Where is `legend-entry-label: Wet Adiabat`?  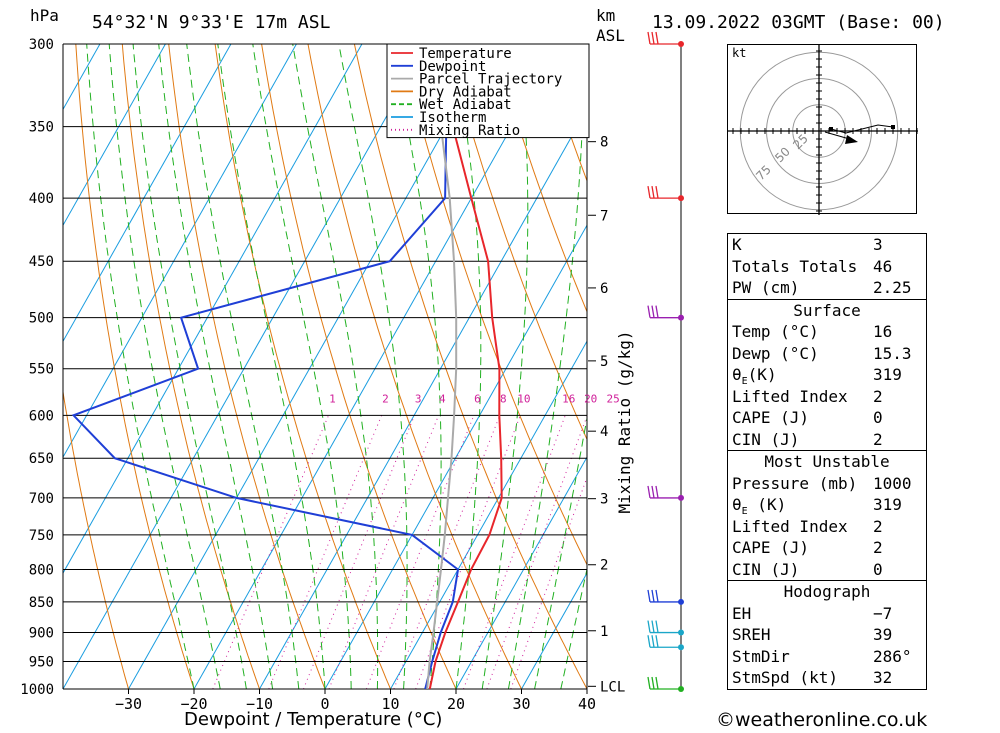
legend-entry-label: Wet Adiabat is located at coordinates (465, 105).